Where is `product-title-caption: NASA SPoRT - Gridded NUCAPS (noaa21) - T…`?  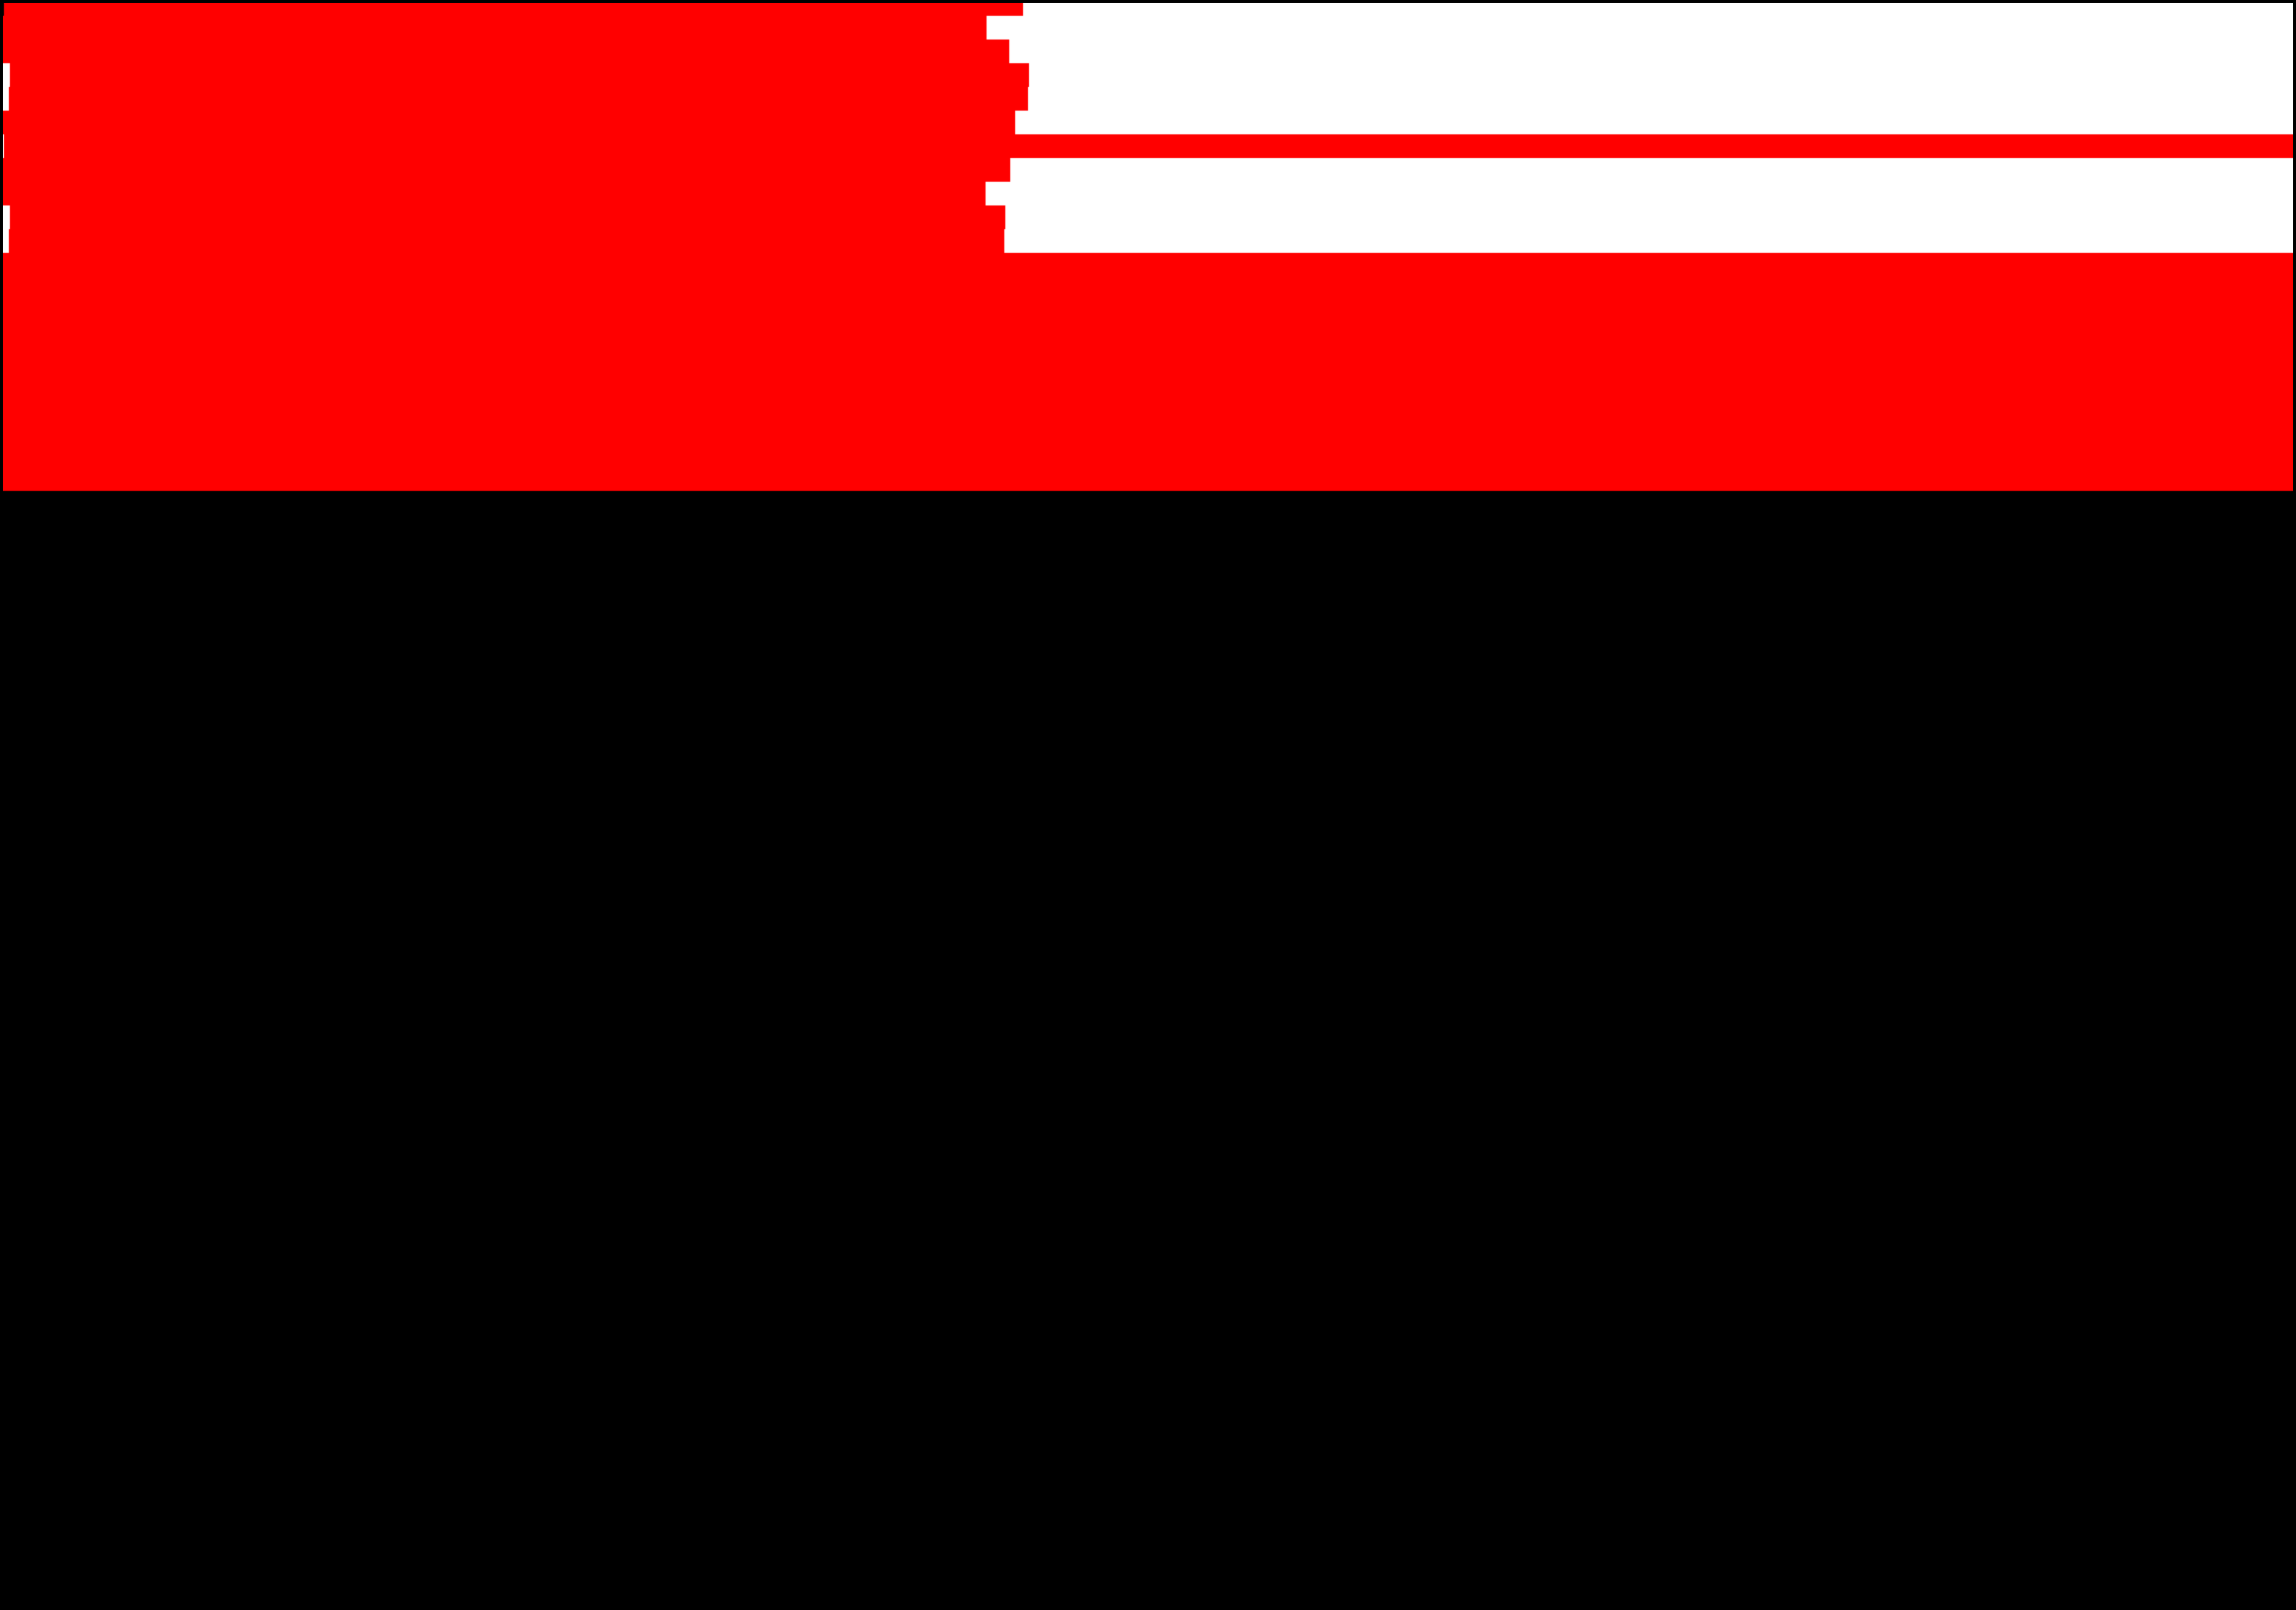 product-title-caption: NASA SPoRT - Gridded NUCAPS (noaa21) - T… is located at coordinates (575, 1537).